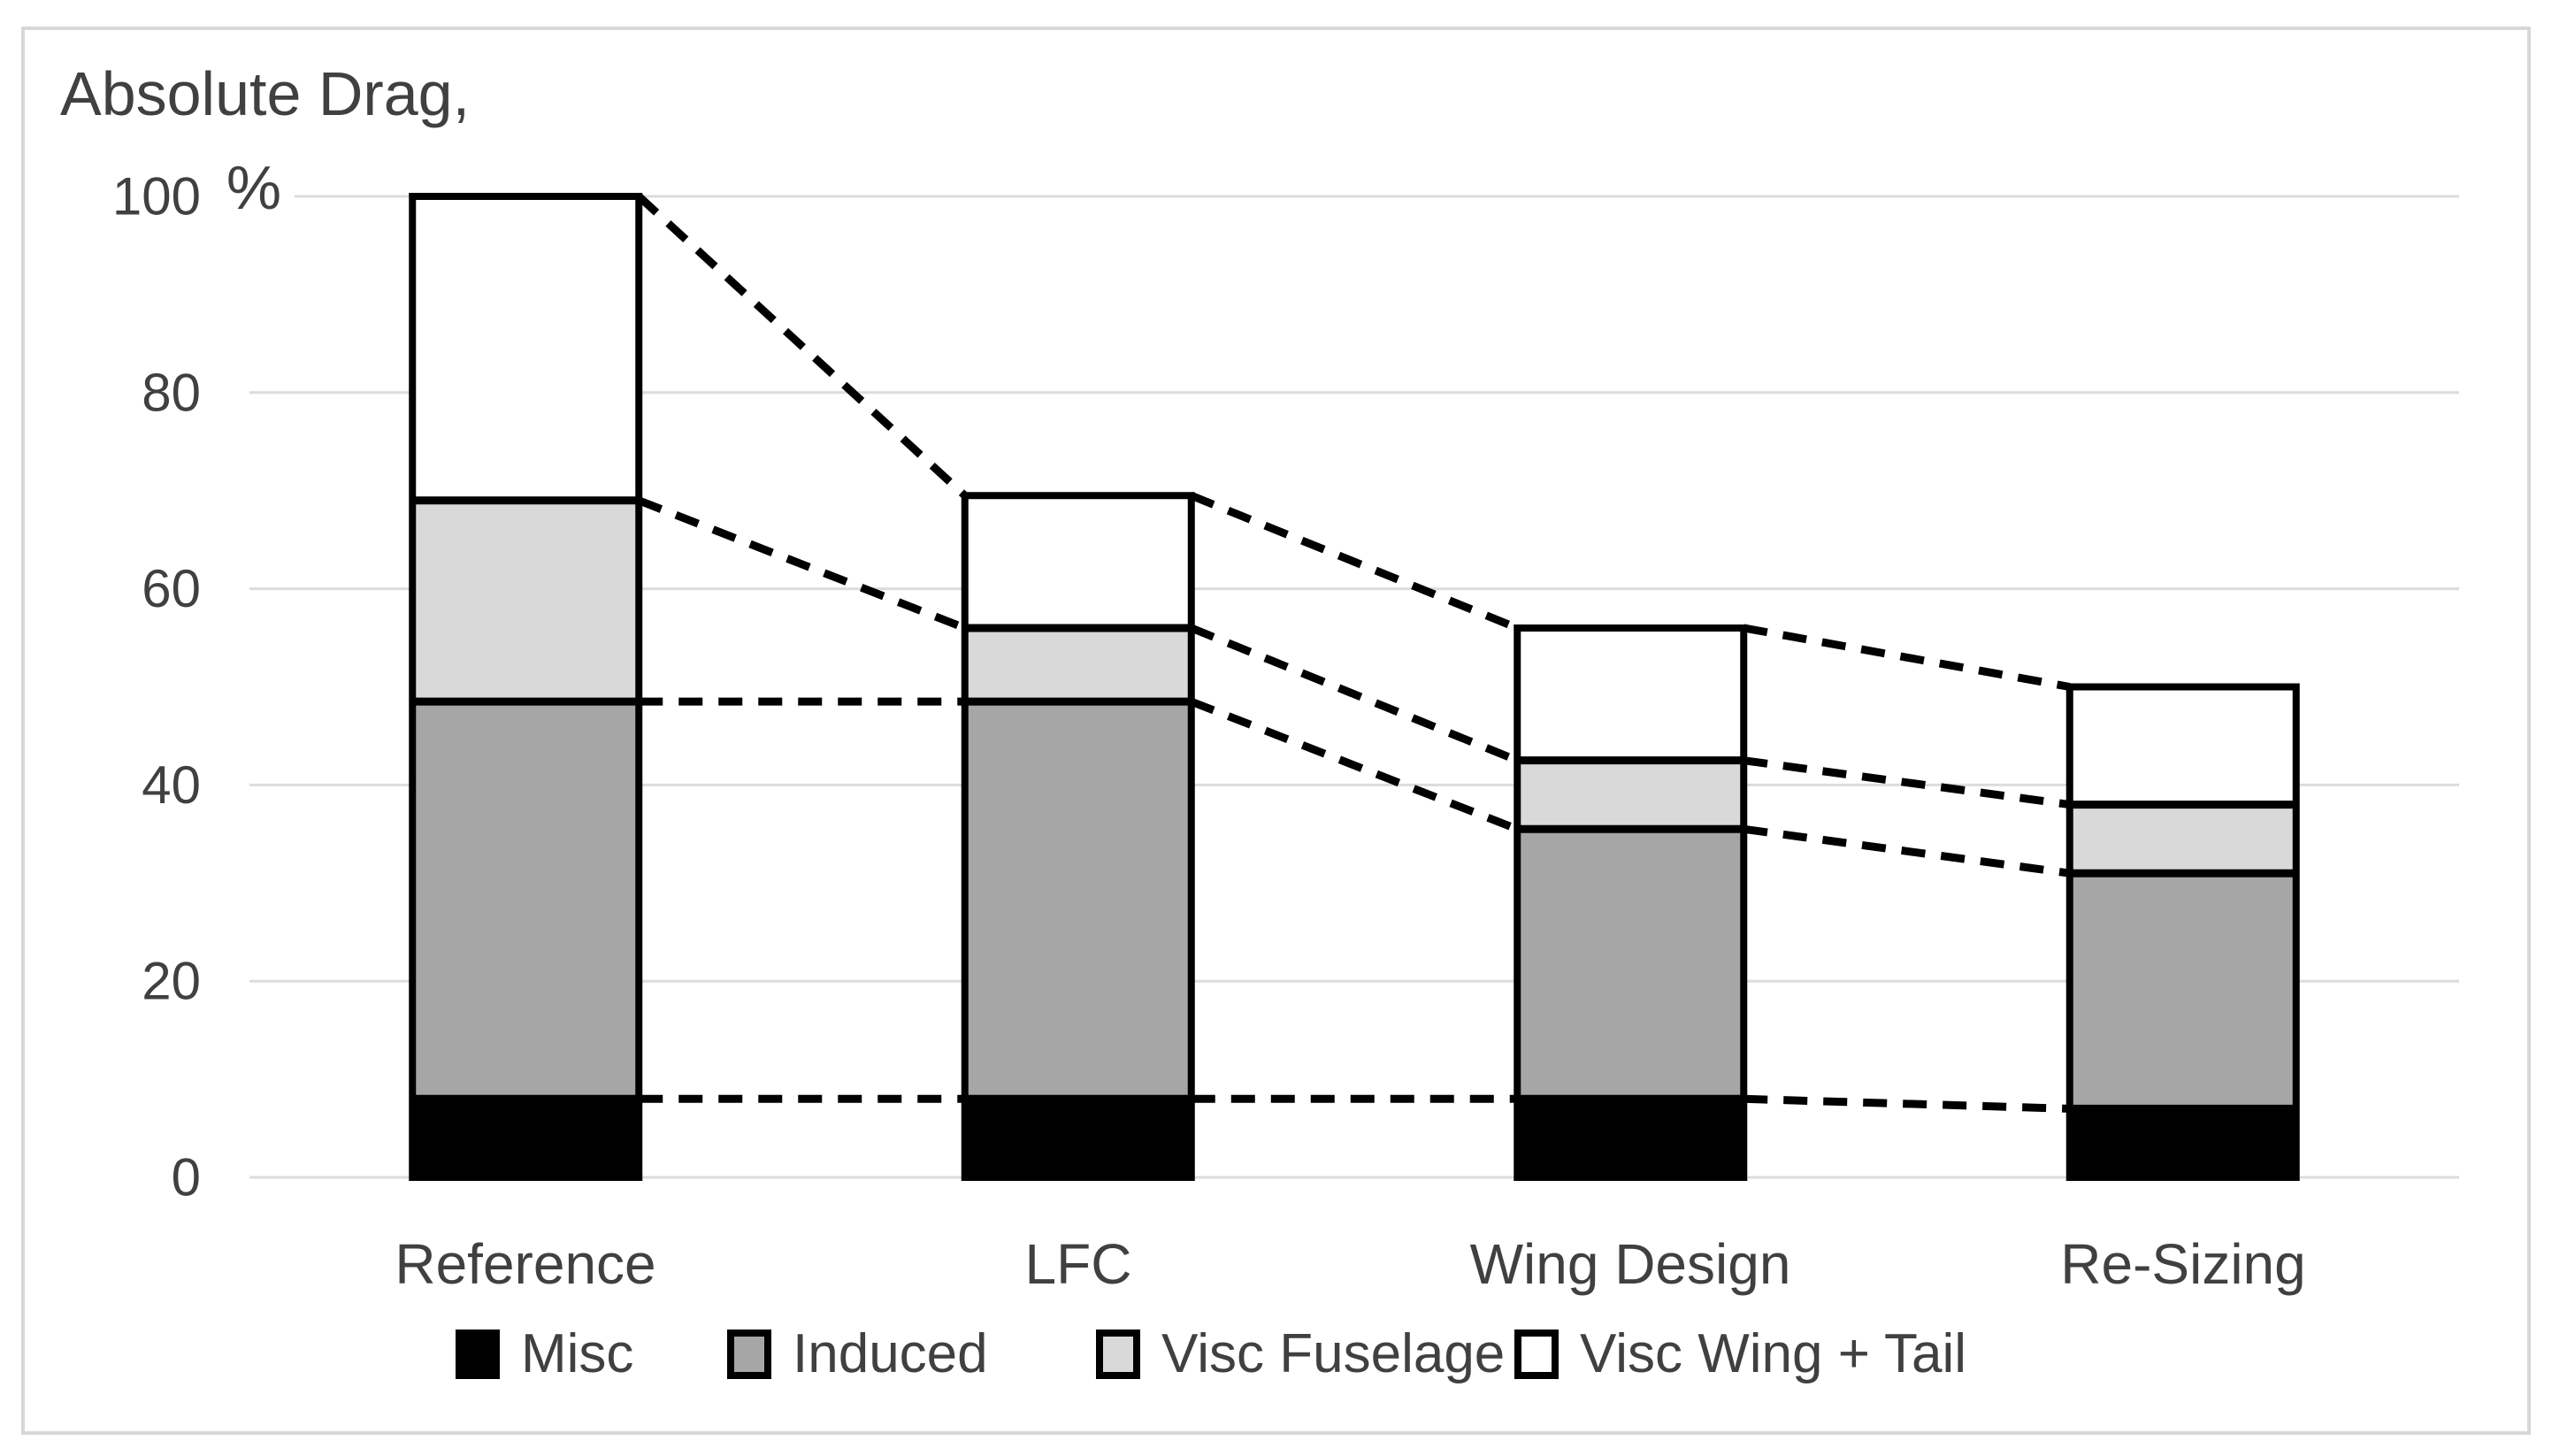 This screenshot has width=2552, height=1456. What do you see at coordinates (254, 187) in the screenshot?
I see `y-axis-unit-label: %` at bounding box center [254, 187].